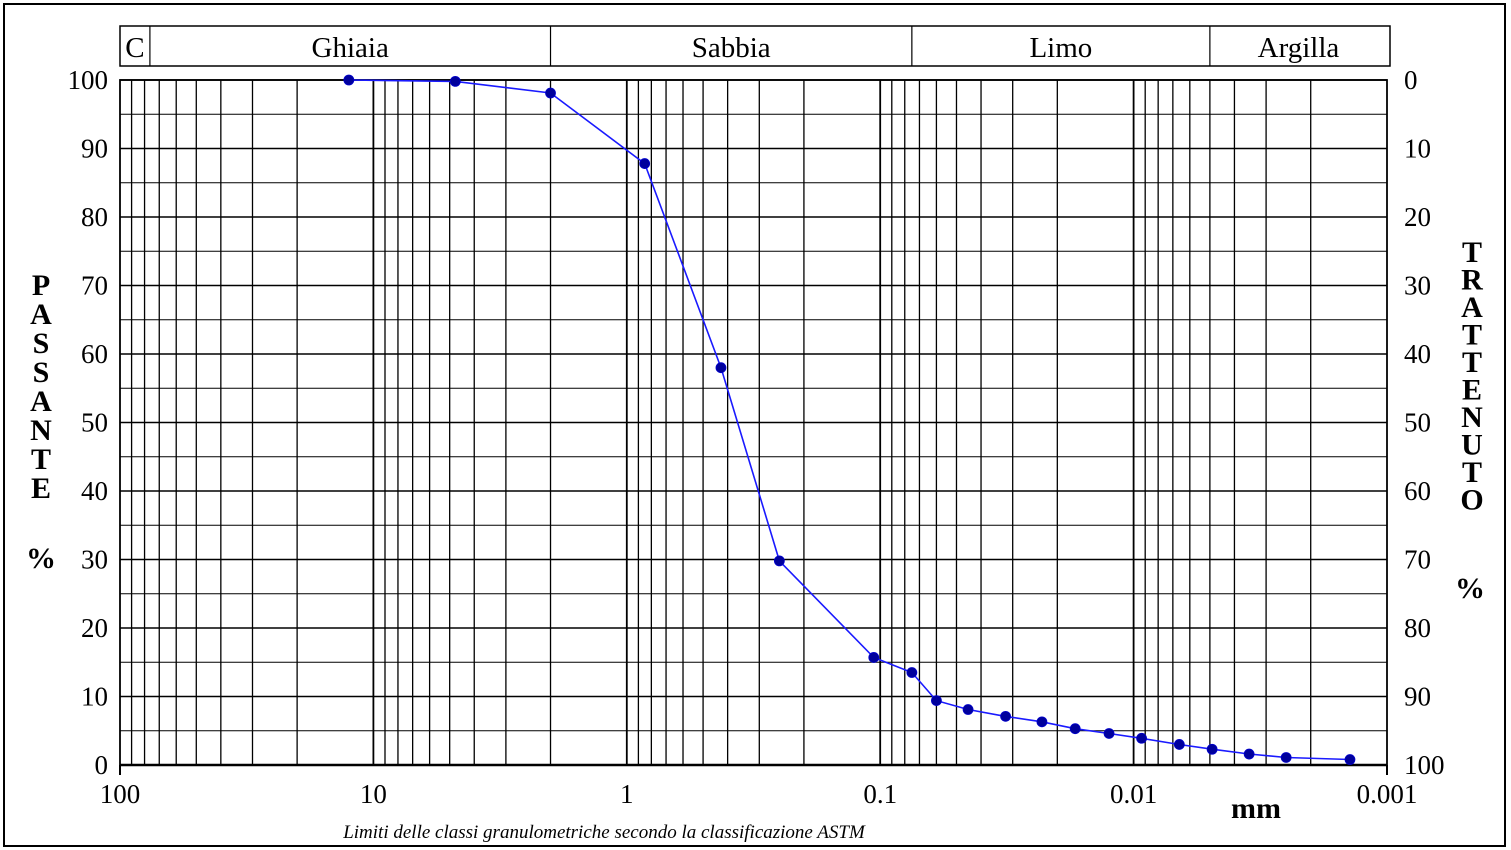  Describe the element at coordinates (1417, 697) in the screenshot. I see `y-right-tick-label: 90` at that location.